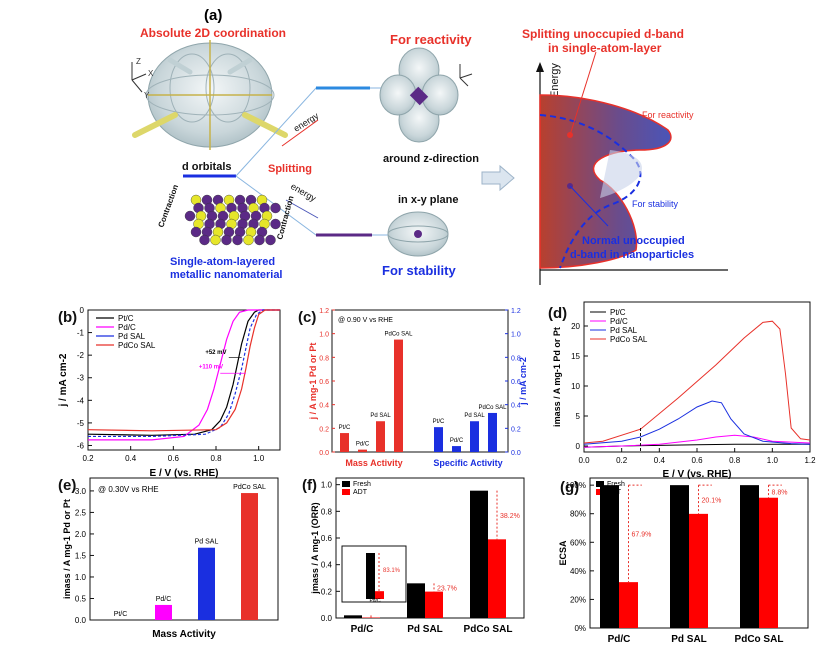 The width and height of the screenshot is (822, 649). What do you see at coordinates (578, 599) in the screenshot?
I see `y-tick-label: 20%` at bounding box center [578, 599].